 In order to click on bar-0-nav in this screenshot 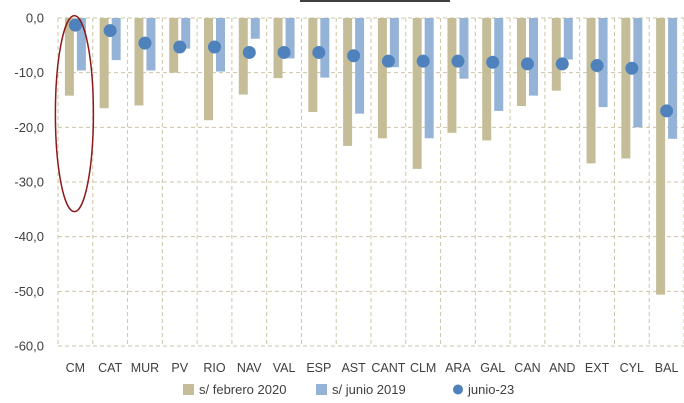, I will do `click(243, 56)`.